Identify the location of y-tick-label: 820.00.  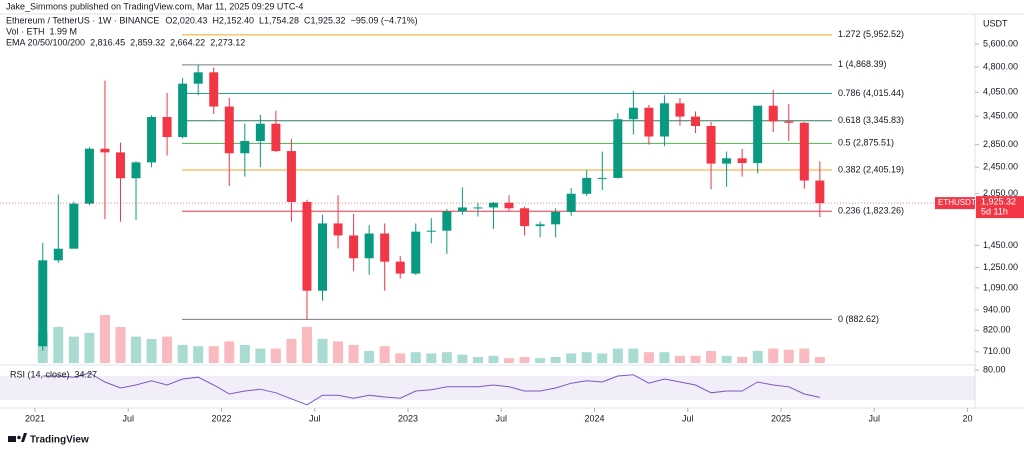
(997, 330).